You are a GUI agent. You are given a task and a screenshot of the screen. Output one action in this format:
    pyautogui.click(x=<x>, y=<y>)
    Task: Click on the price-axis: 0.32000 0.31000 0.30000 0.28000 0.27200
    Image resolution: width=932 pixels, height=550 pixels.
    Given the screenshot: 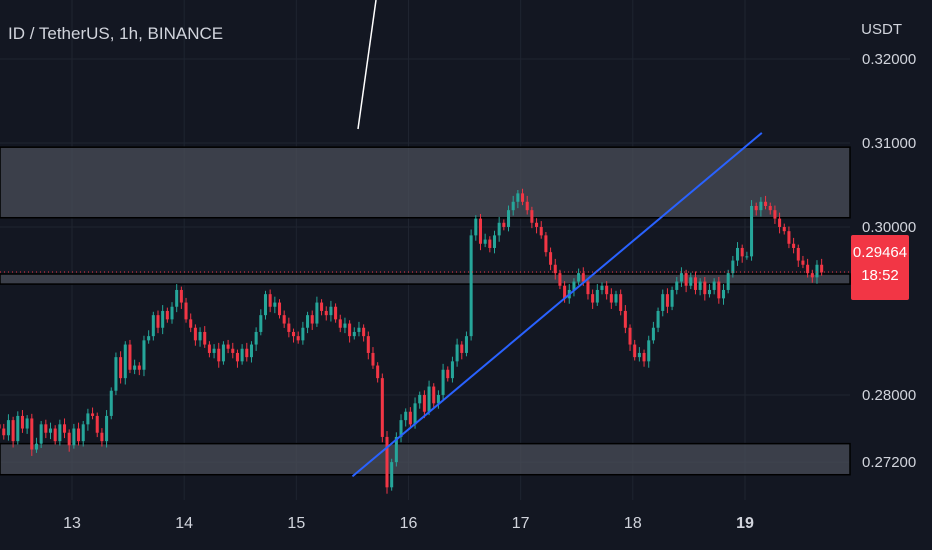 What is the action you would take?
    pyautogui.click(x=889, y=261)
    